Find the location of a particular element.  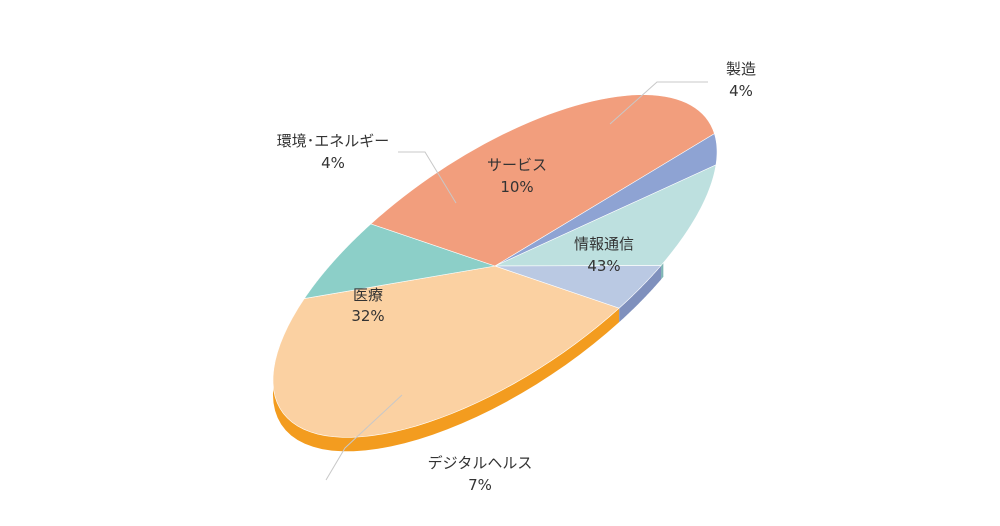

slice-value-seizo: 4% is located at coordinates (741, 91).